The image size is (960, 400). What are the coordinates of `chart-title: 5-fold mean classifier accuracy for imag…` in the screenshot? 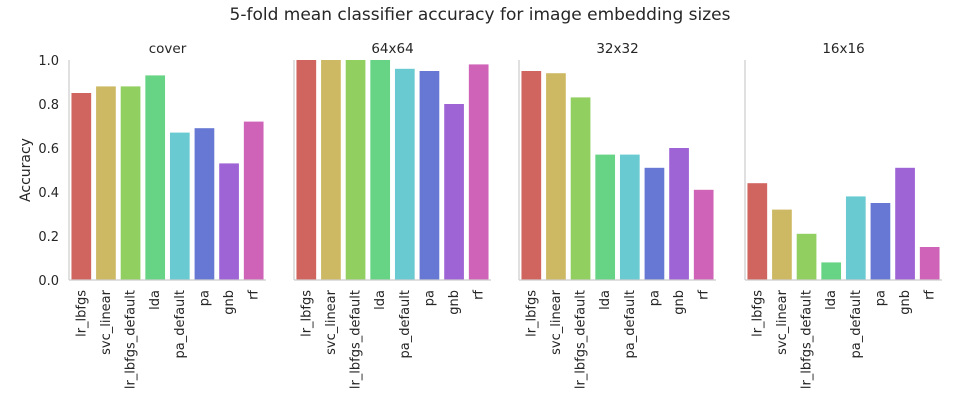 It's located at (480, 15).